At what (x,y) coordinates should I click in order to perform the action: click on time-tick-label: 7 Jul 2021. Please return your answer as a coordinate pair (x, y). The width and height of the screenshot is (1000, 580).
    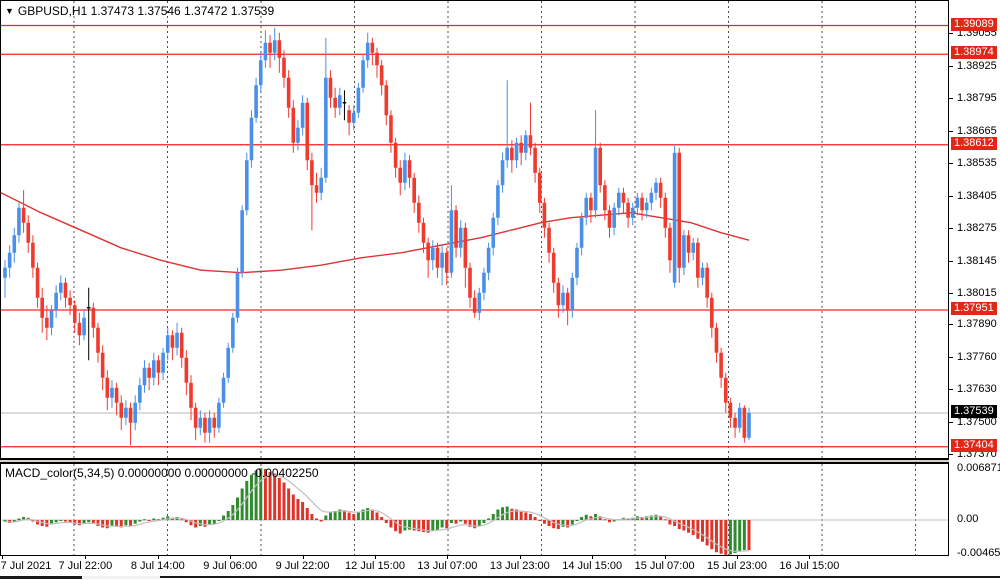
    Looking at the image, I should click on (26, 566).